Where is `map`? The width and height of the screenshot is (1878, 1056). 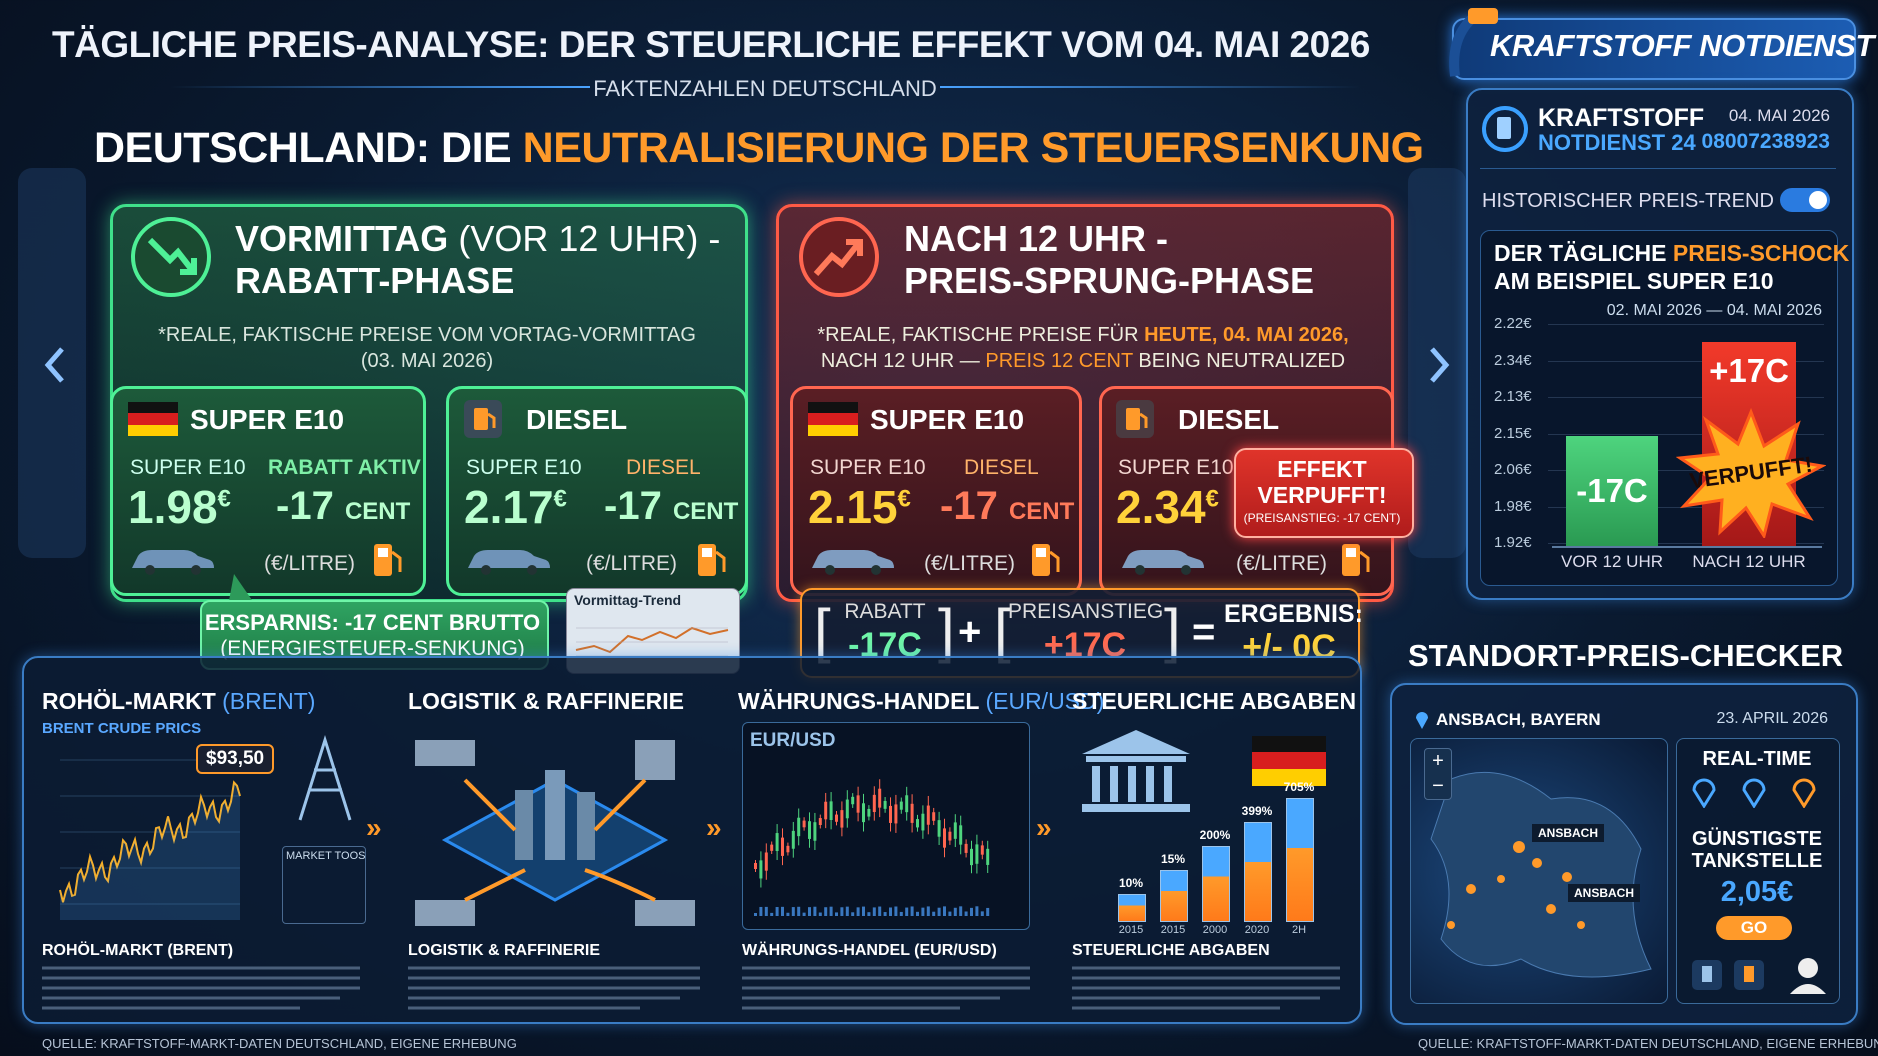 map is located at coordinates (1539, 871).